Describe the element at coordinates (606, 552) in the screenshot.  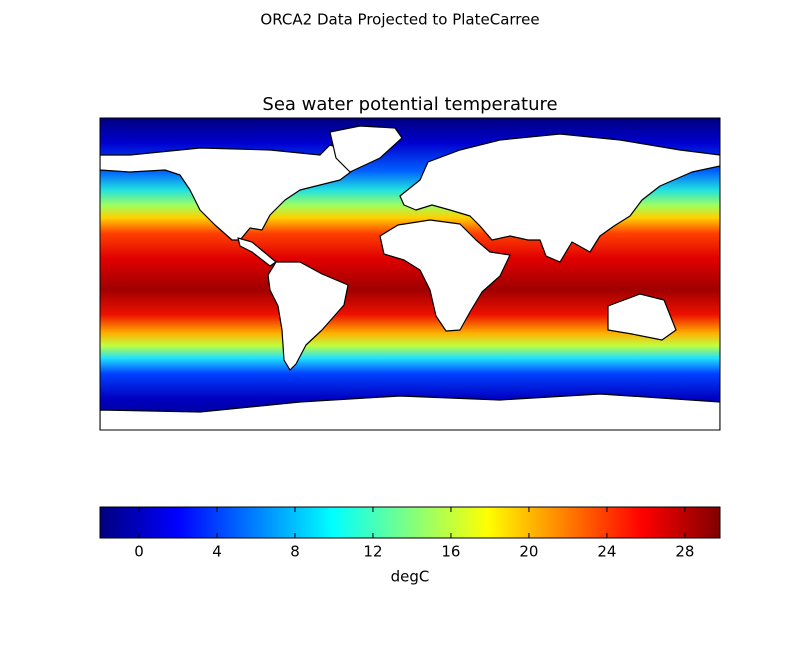
I see `colorbar-tick-label: 24` at that location.